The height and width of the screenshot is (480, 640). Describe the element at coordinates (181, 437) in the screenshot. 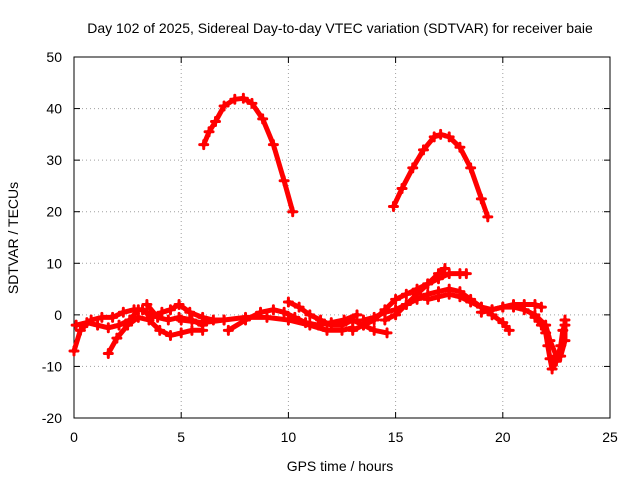

I see `x-tick-label: 5` at that location.